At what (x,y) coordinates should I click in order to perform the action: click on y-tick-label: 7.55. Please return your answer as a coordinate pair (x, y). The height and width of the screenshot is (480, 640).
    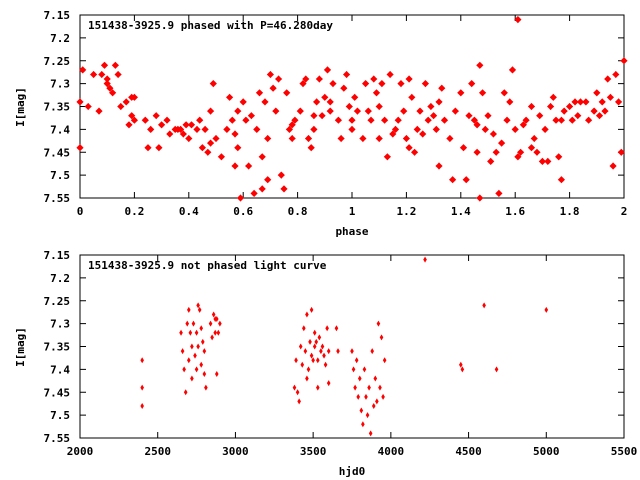
    Looking at the image, I should click on (57, 438).